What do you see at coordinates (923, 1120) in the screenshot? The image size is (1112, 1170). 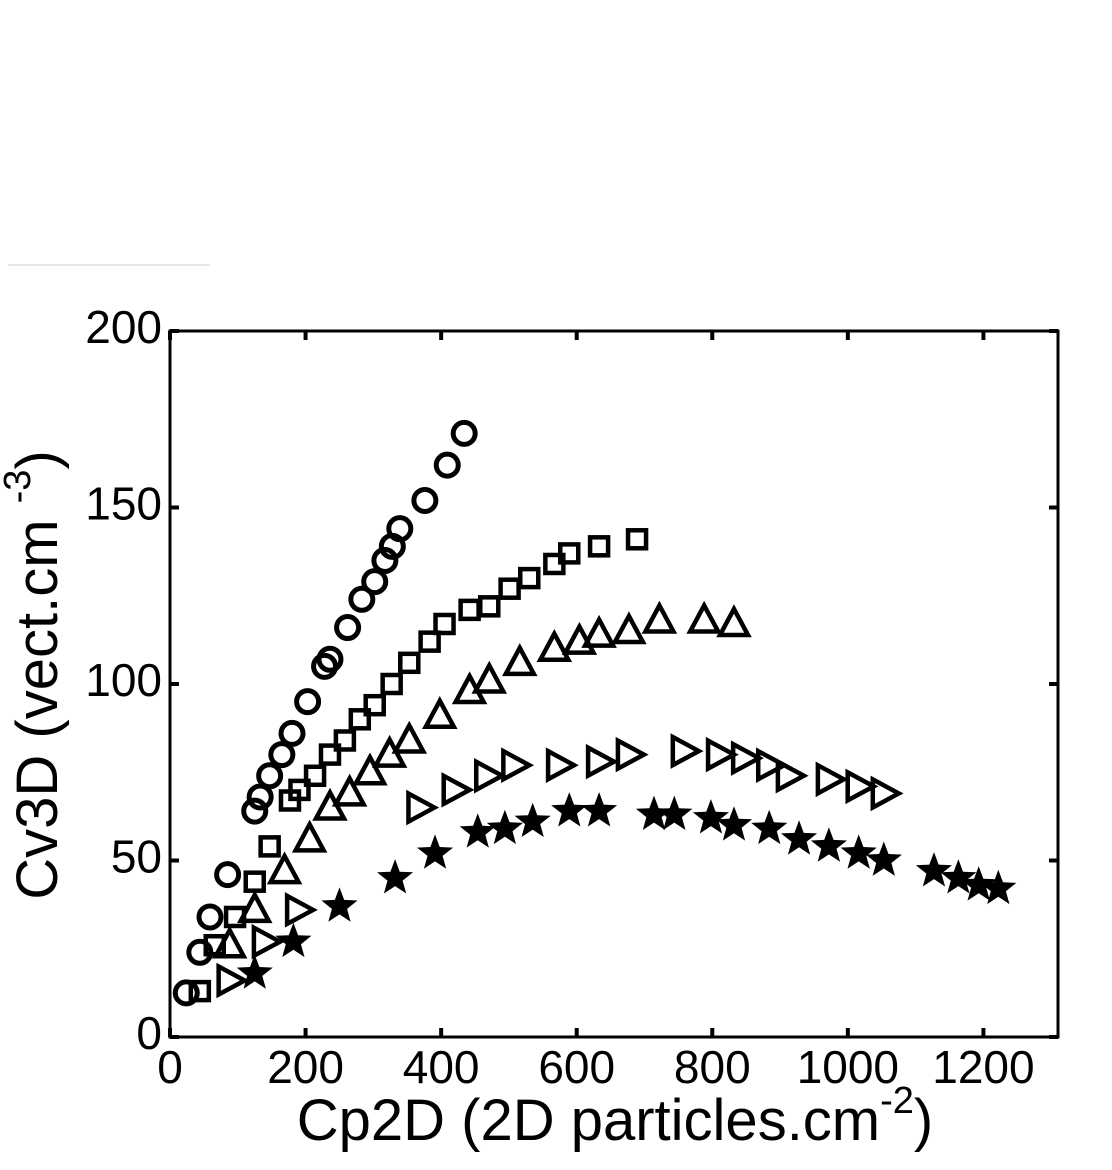 I see `x-label-end: )` at bounding box center [923, 1120].